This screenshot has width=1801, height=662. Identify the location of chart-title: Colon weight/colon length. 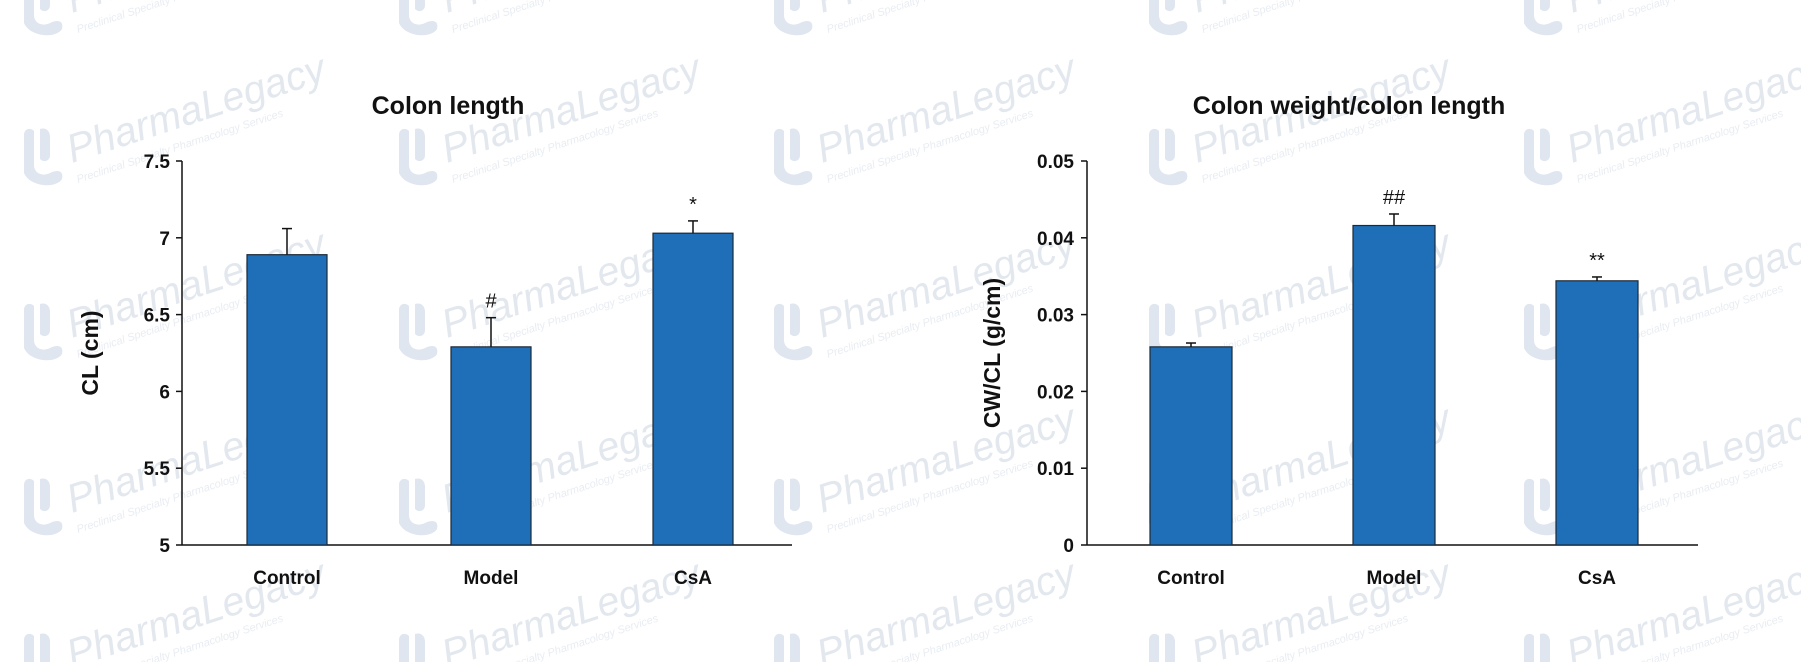
(1349, 106).